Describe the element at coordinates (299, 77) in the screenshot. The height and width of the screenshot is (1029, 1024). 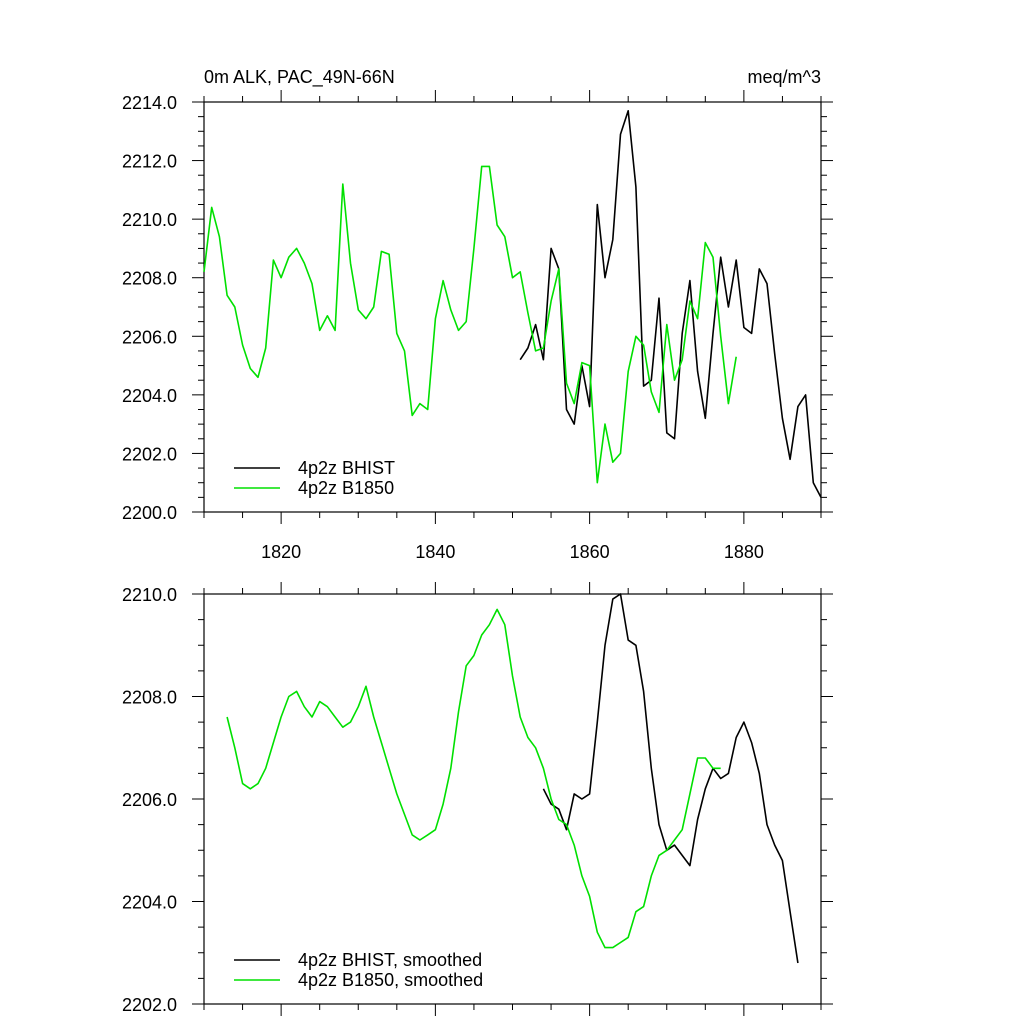
I see `panel-title: 0m ALK, PAC_49N-66N` at that location.